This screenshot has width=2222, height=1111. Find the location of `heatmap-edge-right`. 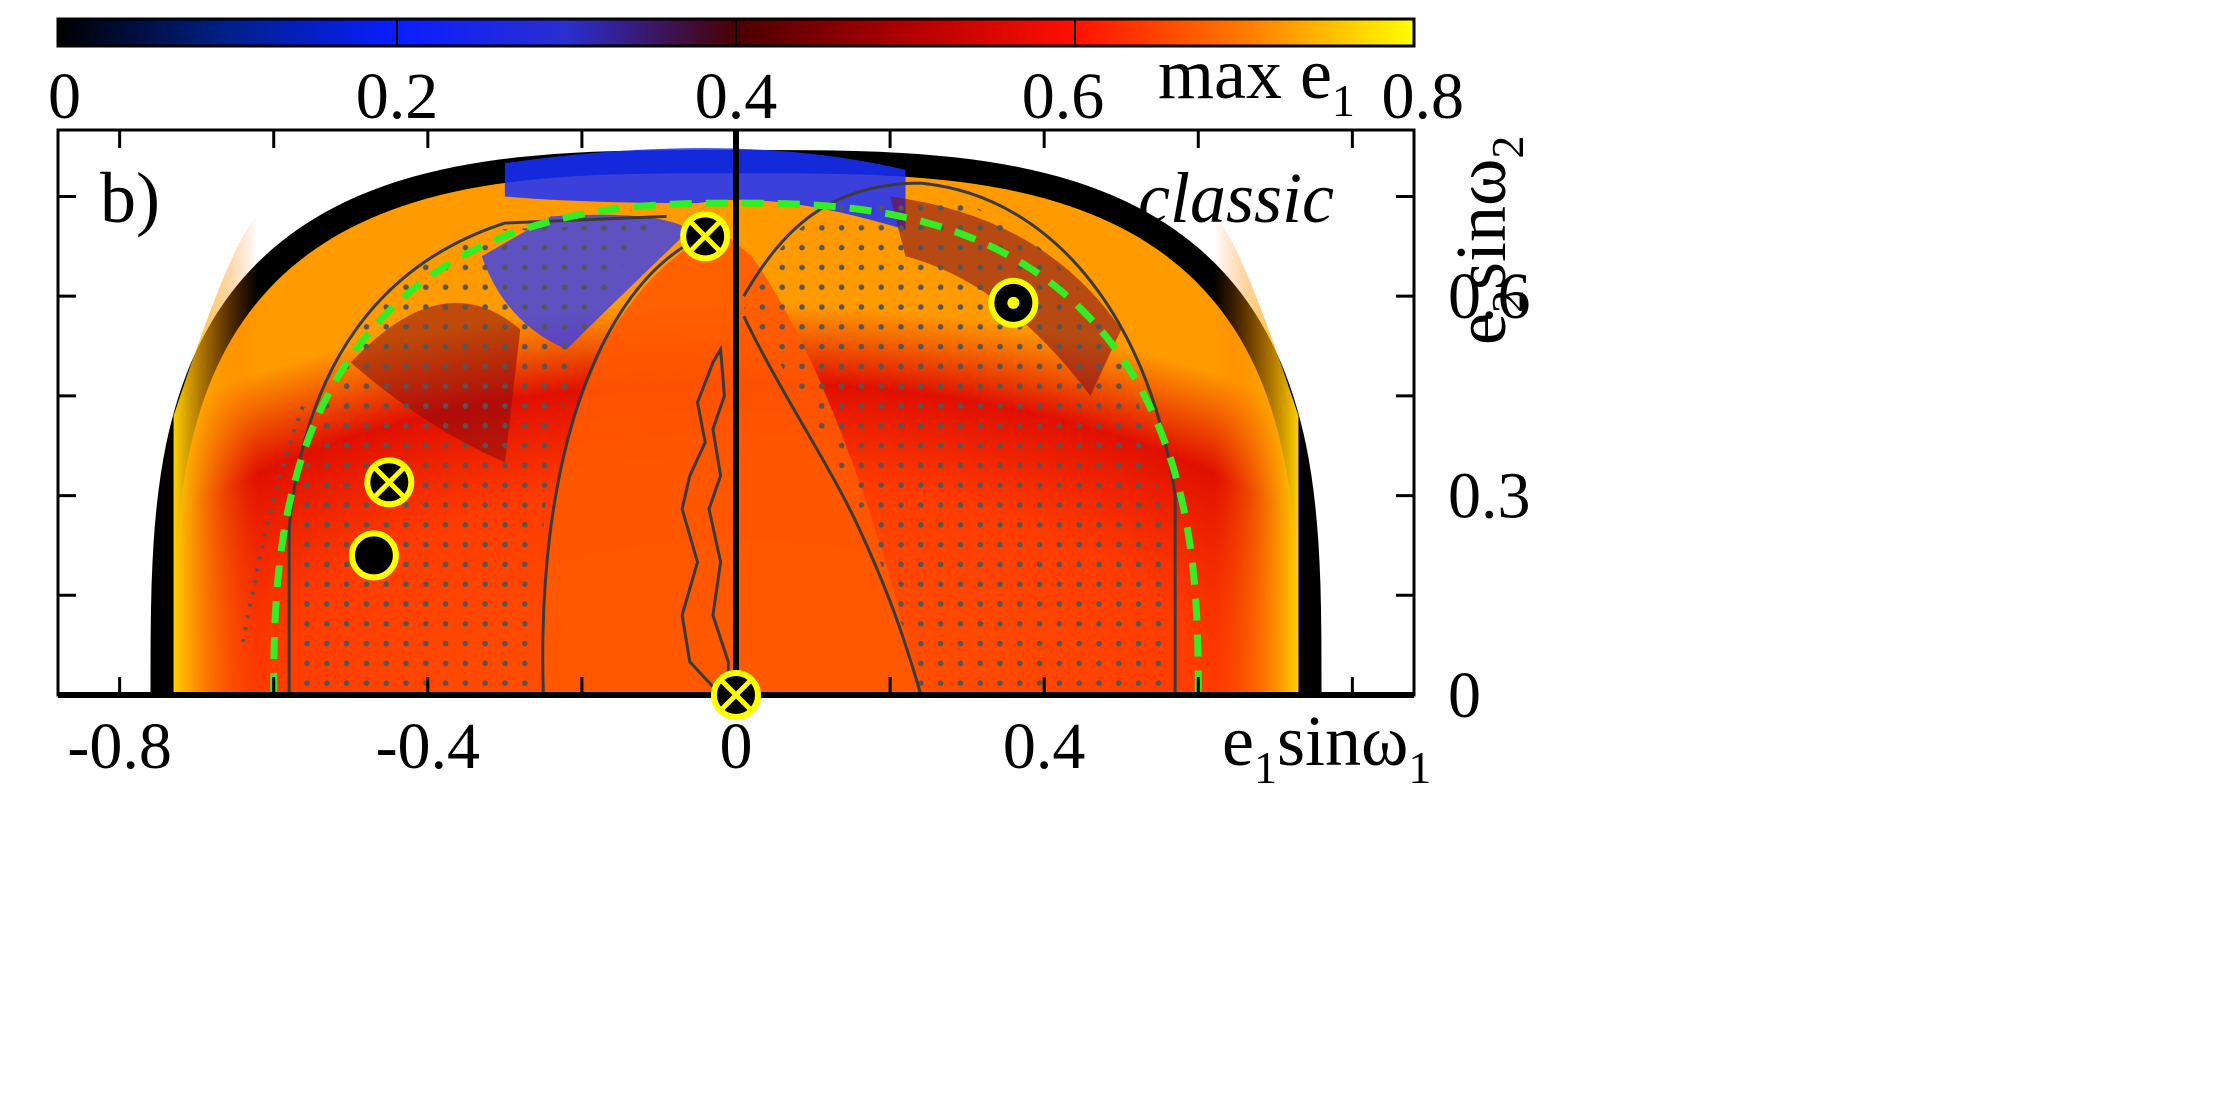

heatmap-edge-right is located at coordinates (1256, 455).